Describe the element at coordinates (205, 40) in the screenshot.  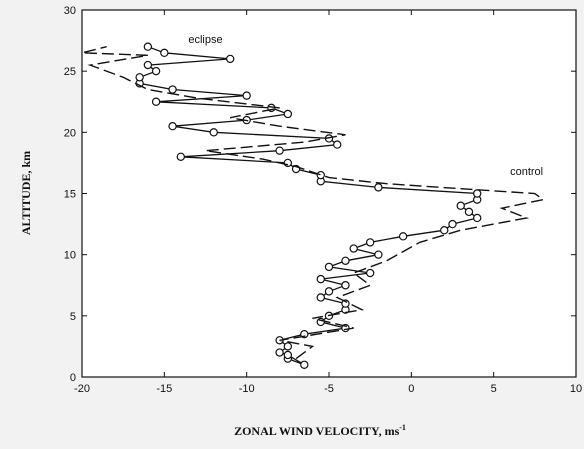
I see `annotation-eclipse: eclipse` at that location.